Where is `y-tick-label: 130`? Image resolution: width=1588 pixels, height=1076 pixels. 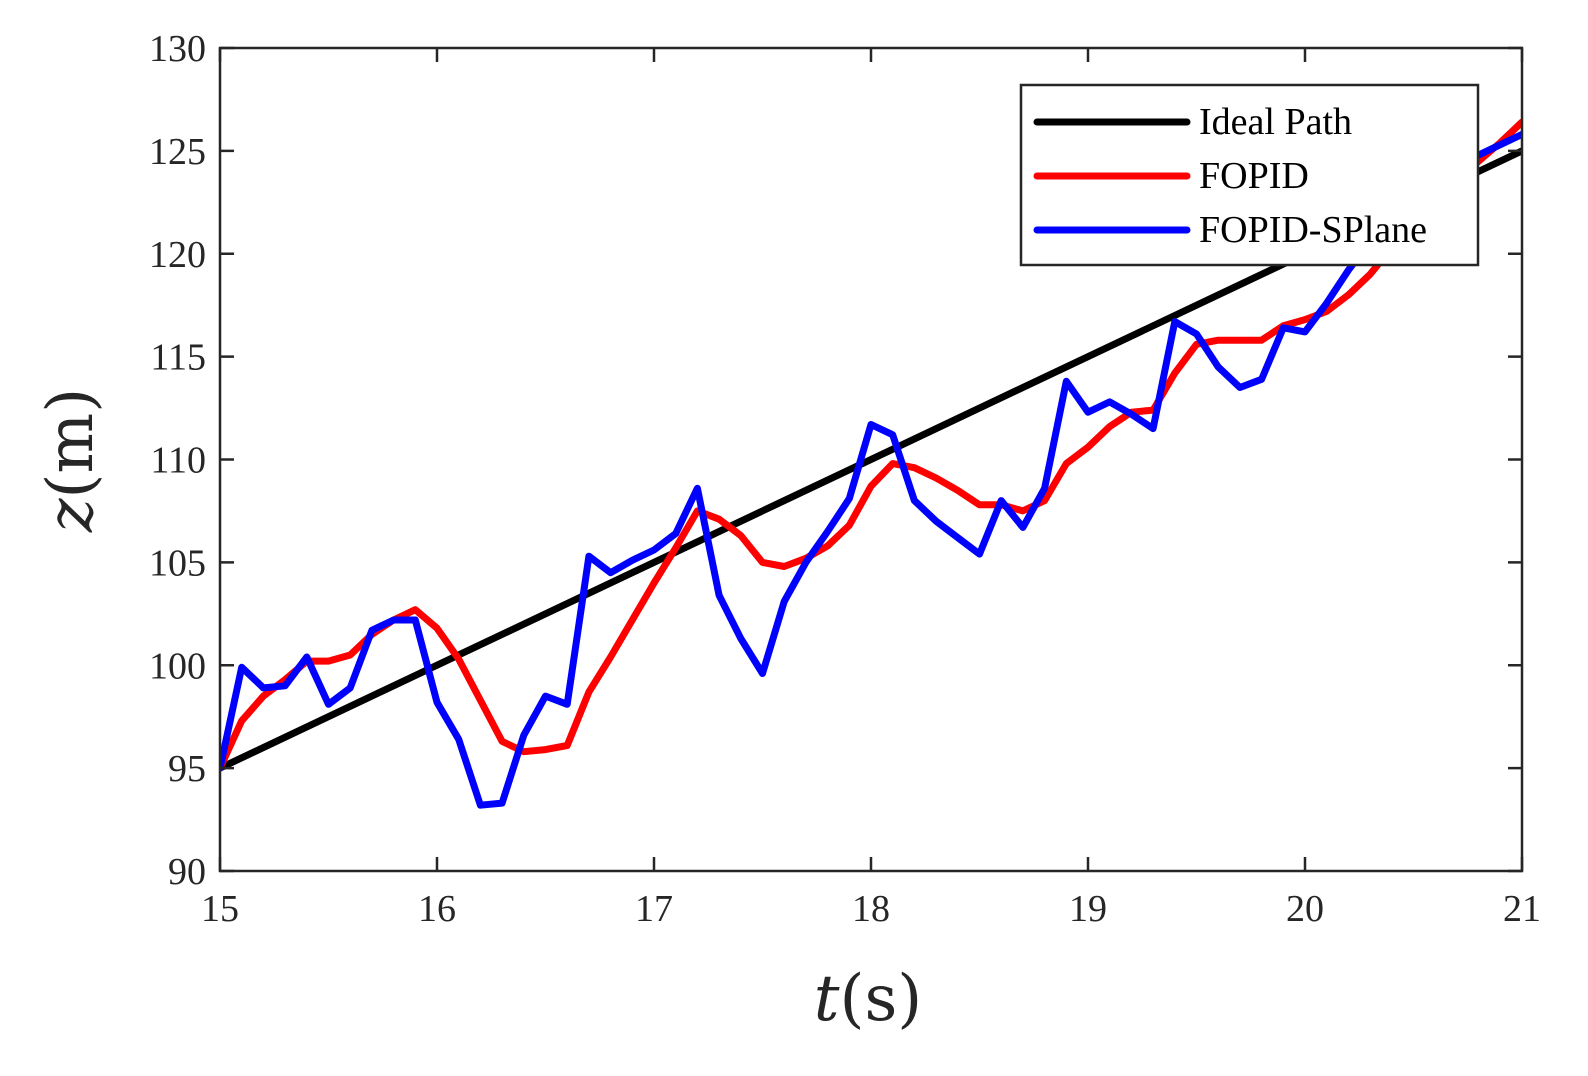
y-tick-label: 130 is located at coordinates (177, 49).